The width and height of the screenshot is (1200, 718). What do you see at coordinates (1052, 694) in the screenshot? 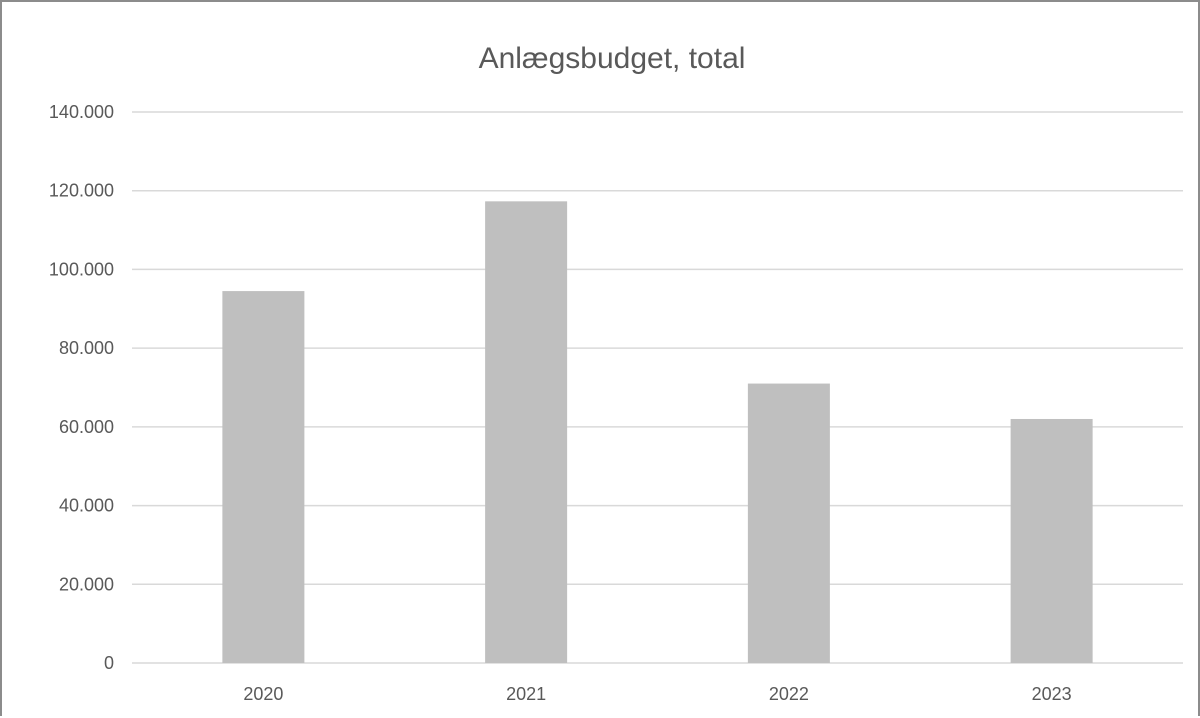
I see `x-tick-label: 2023` at bounding box center [1052, 694].